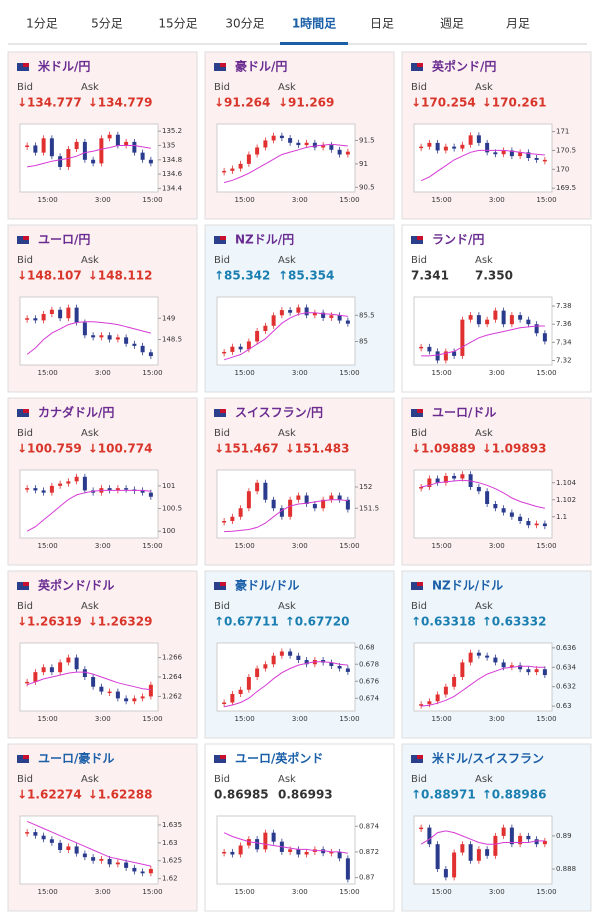 The width and height of the screenshot is (595, 919). Describe the element at coordinates (64, 66) in the screenshot. I see `card-title: 米ドル/円` at that location.